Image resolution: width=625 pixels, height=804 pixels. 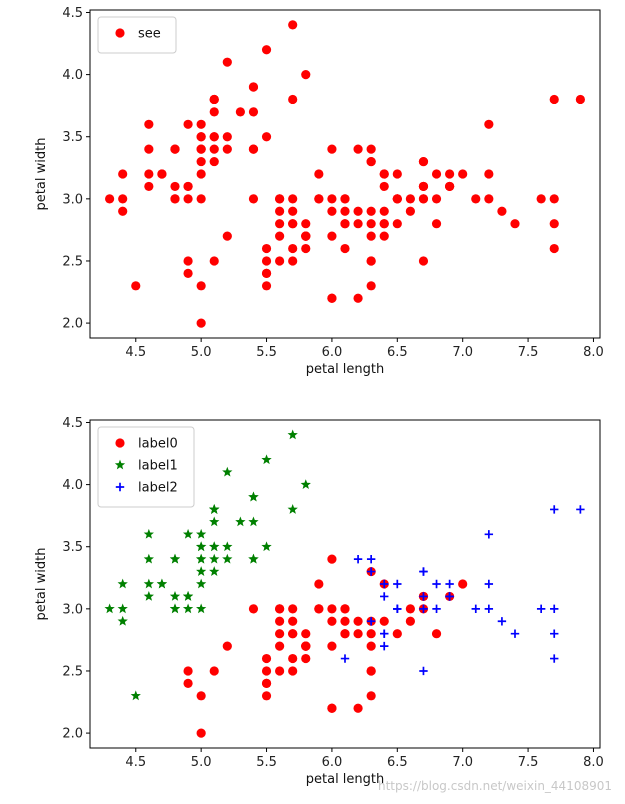 What do you see at coordinates (332, 352) in the screenshot?
I see `x-tick-label: 6.0` at bounding box center [332, 352].